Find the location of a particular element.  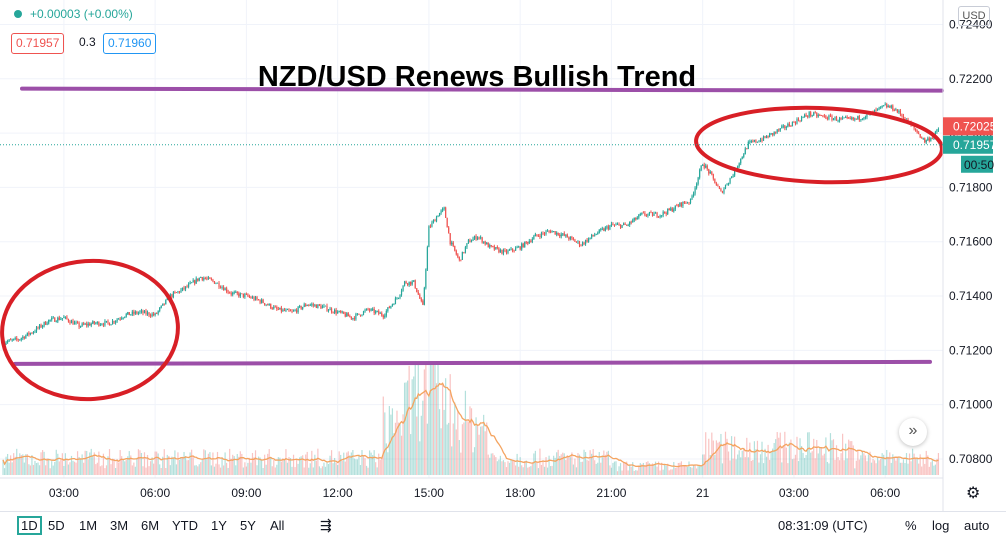

scroll-to-realtime-button: » is located at coordinates (913, 432).